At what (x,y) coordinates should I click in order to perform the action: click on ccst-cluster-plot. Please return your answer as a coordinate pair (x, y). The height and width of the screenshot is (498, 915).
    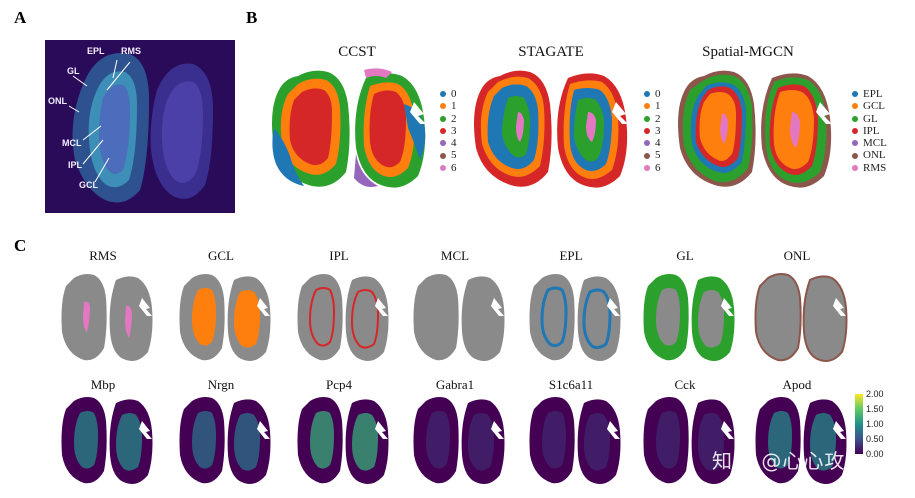
    Looking at the image, I should click on (349, 128).